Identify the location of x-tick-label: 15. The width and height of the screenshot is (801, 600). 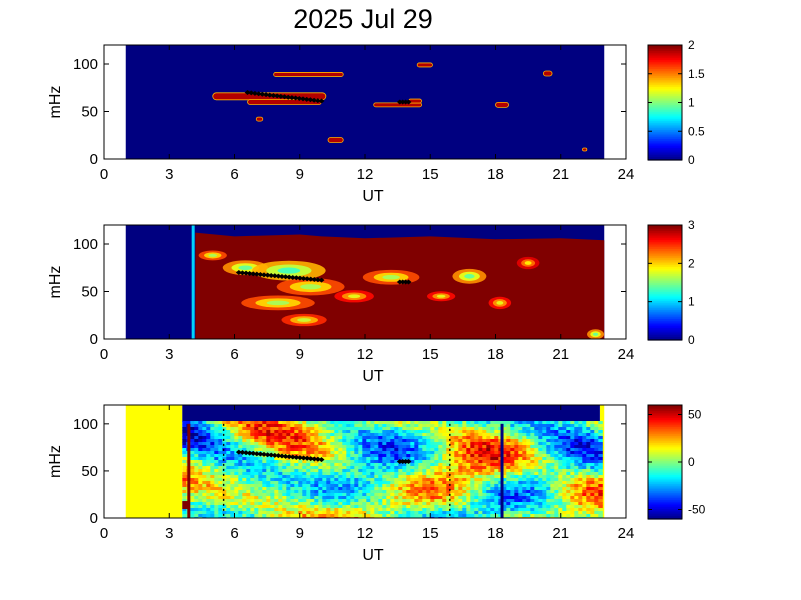
(430, 354).